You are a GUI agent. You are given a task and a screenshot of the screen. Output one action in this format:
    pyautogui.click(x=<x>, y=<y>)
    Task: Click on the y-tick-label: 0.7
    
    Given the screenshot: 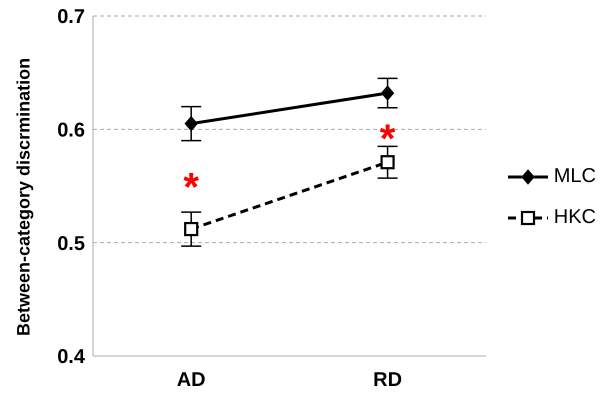 What is the action you would take?
    pyautogui.click(x=71, y=17)
    